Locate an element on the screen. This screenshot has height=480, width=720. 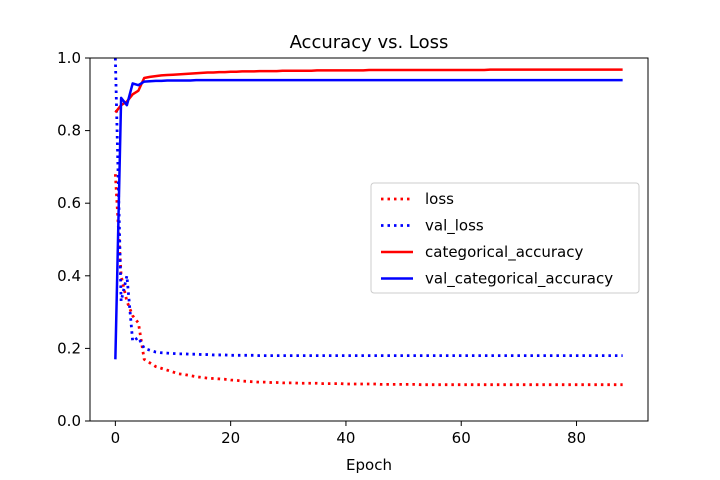
series-line-categorical-accuracy is located at coordinates (368, 91).